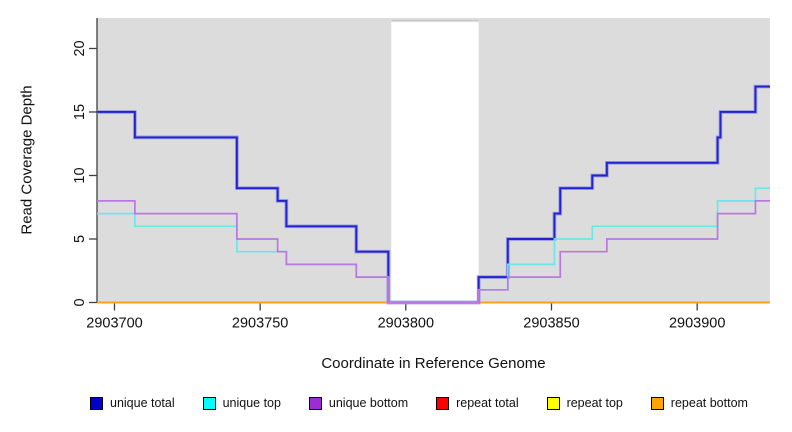 This screenshot has height=432, width=792. I want to click on y-tick-label: 20, so click(80, 48).